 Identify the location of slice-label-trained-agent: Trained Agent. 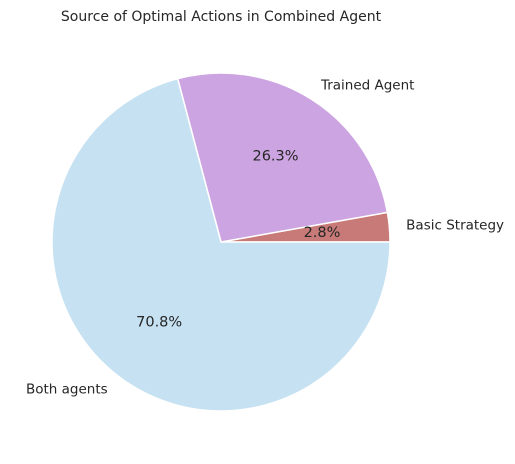
(367, 85).